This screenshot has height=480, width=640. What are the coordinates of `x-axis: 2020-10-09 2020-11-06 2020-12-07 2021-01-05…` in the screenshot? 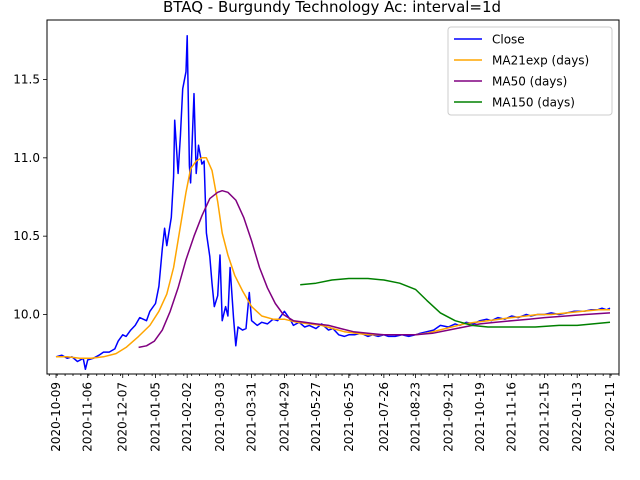 It's located at (333, 413).